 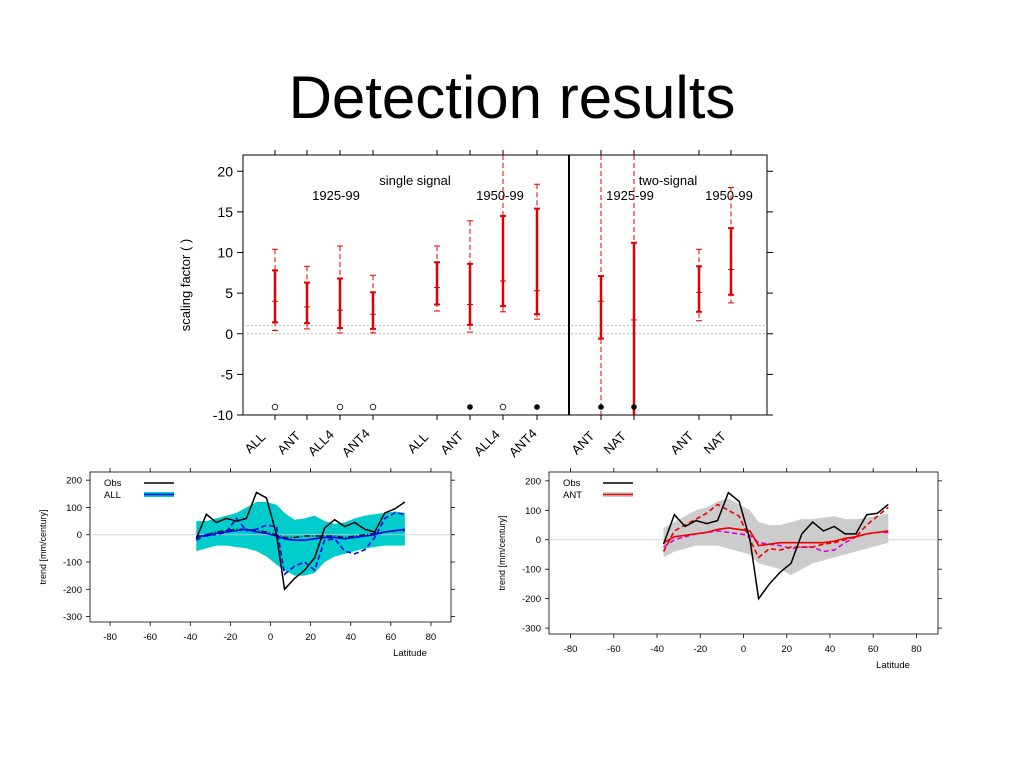 I want to click on y-tick-label: 5, so click(x=229, y=293).